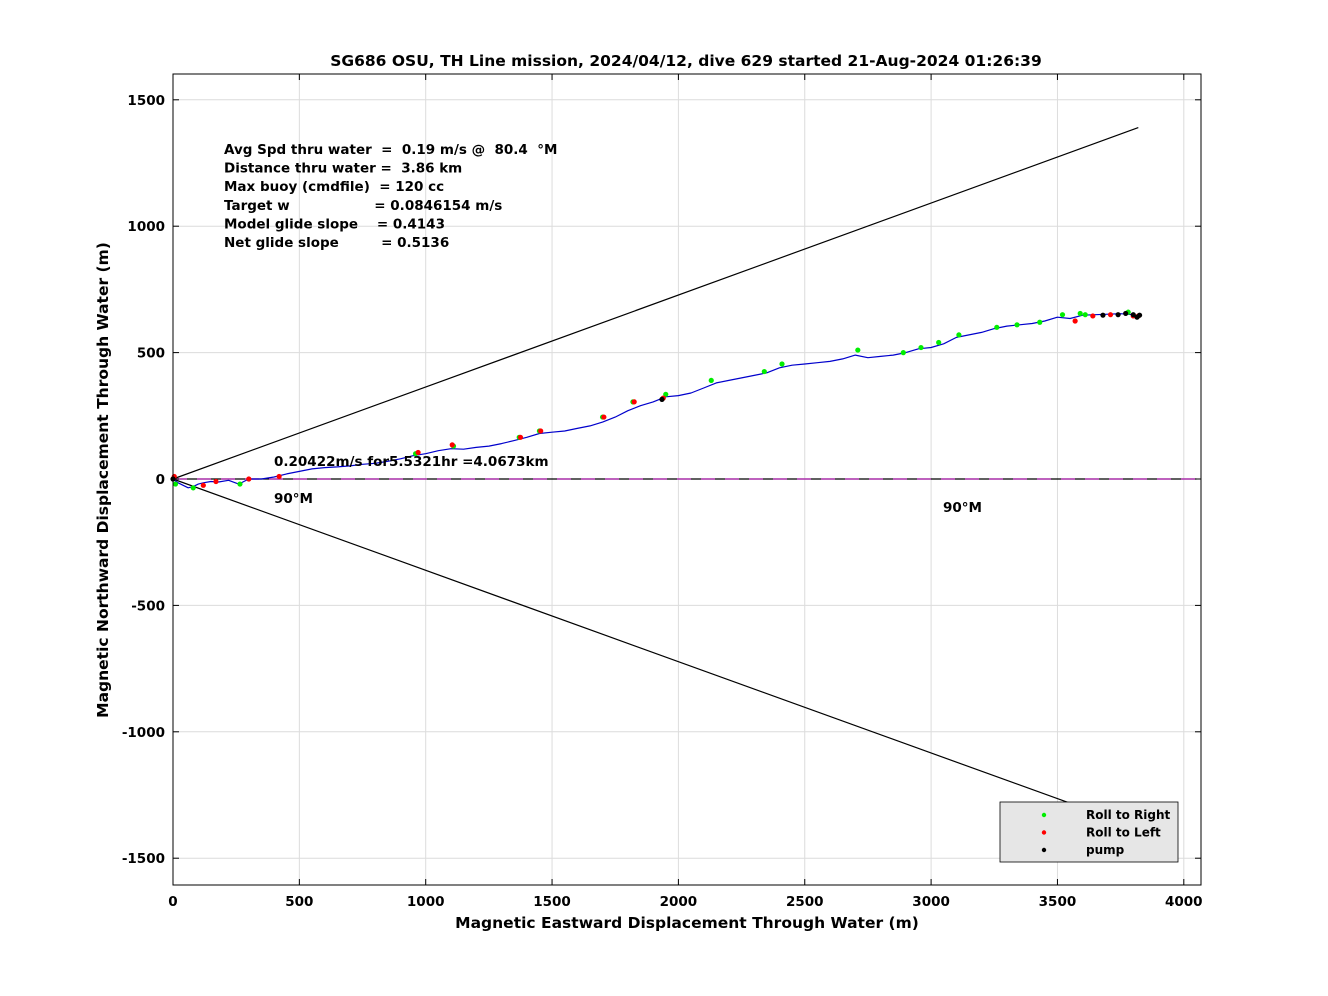 The height and width of the screenshot is (996, 1328). I want to click on stats-line: Target w = 0.0846154 m/s, so click(363, 206).